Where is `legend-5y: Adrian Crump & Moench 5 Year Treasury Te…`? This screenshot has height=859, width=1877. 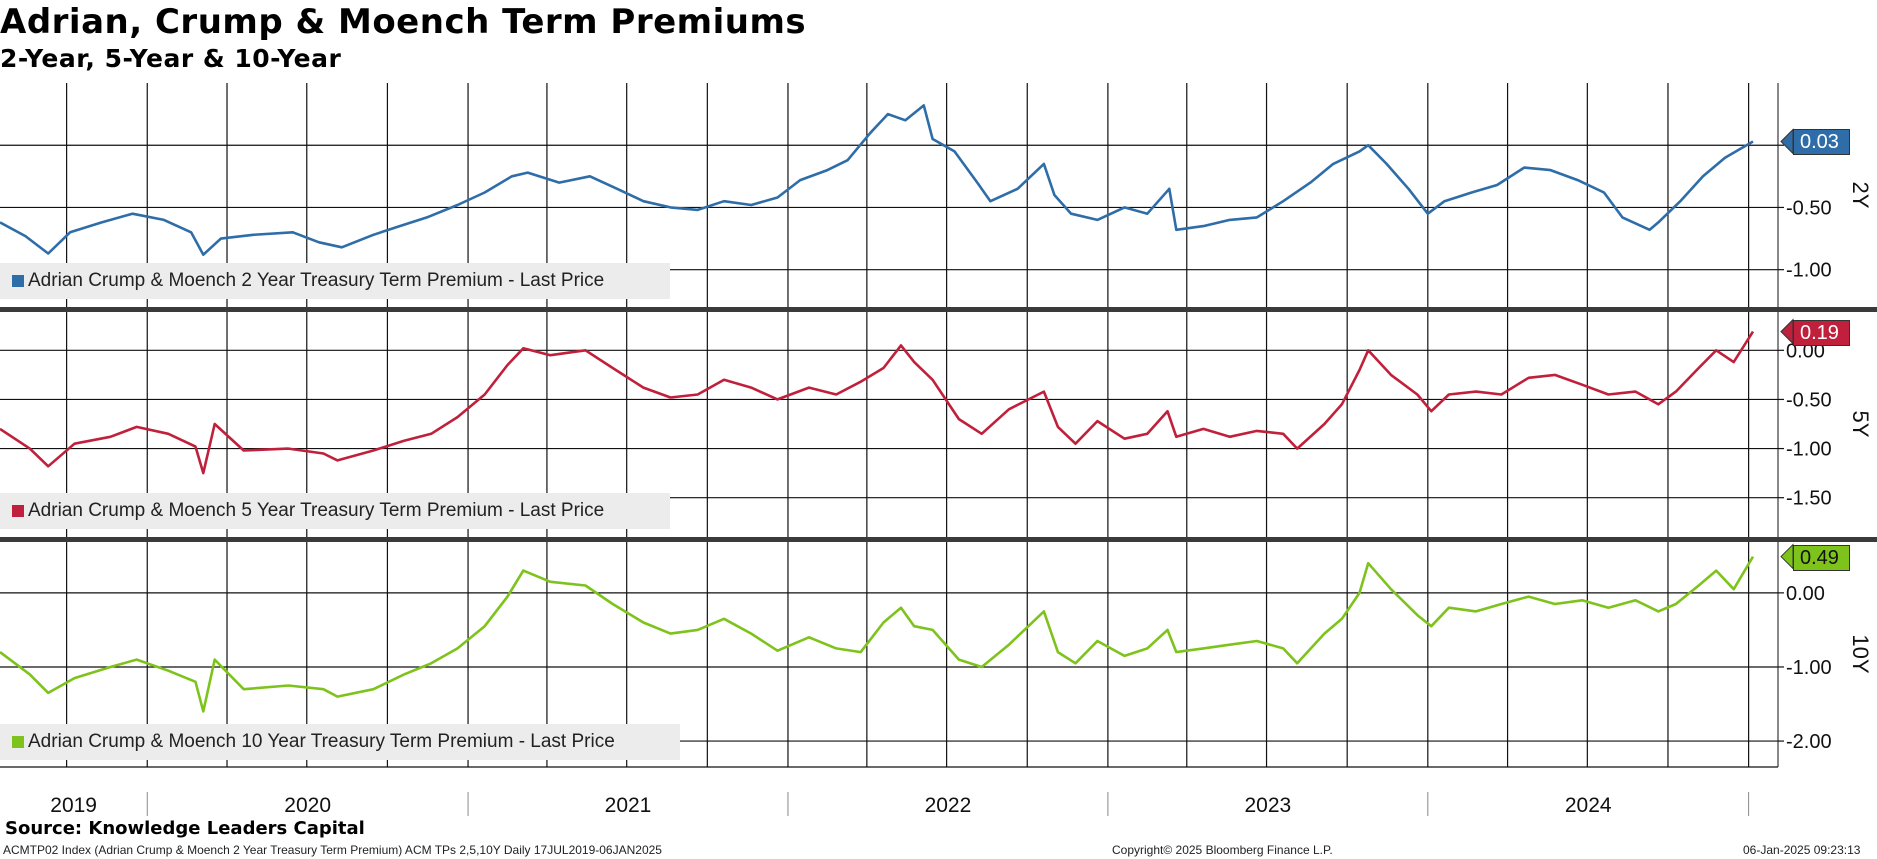 legend-5y: Adrian Crump & Moench 5 Year Treasury Te… is located at coordinates (335, 511).